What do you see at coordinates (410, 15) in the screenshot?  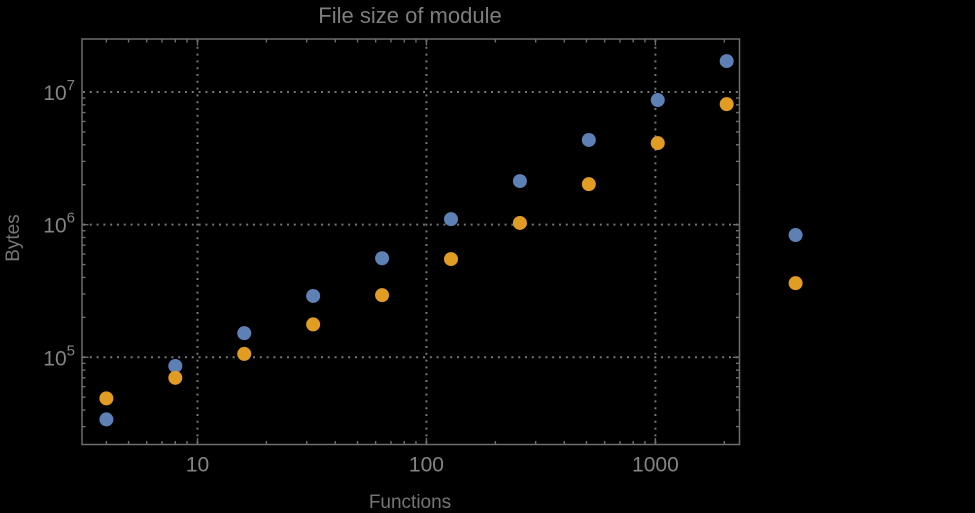 I see `chart-title: File size of module` at bounding box center [410, 15].